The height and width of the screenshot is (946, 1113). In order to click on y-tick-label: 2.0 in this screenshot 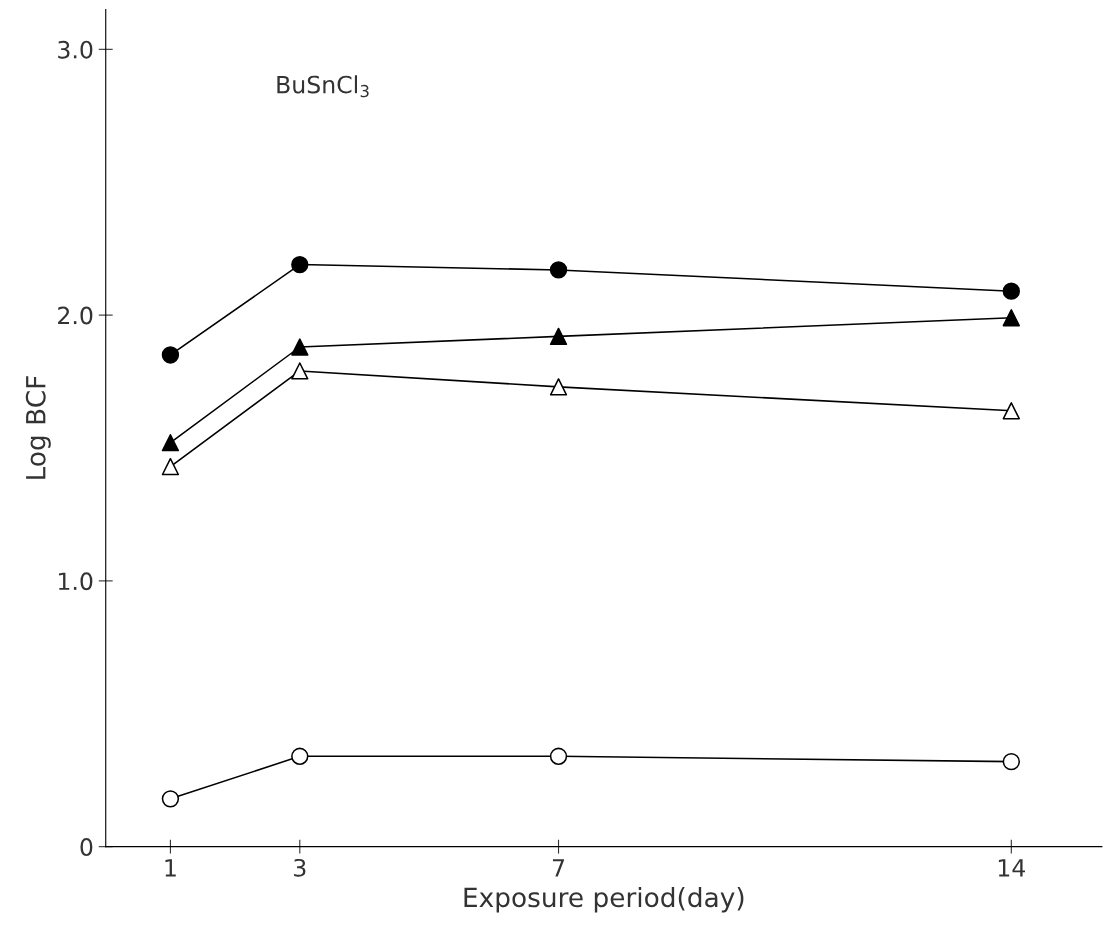, I will do `click(75, 315)`.